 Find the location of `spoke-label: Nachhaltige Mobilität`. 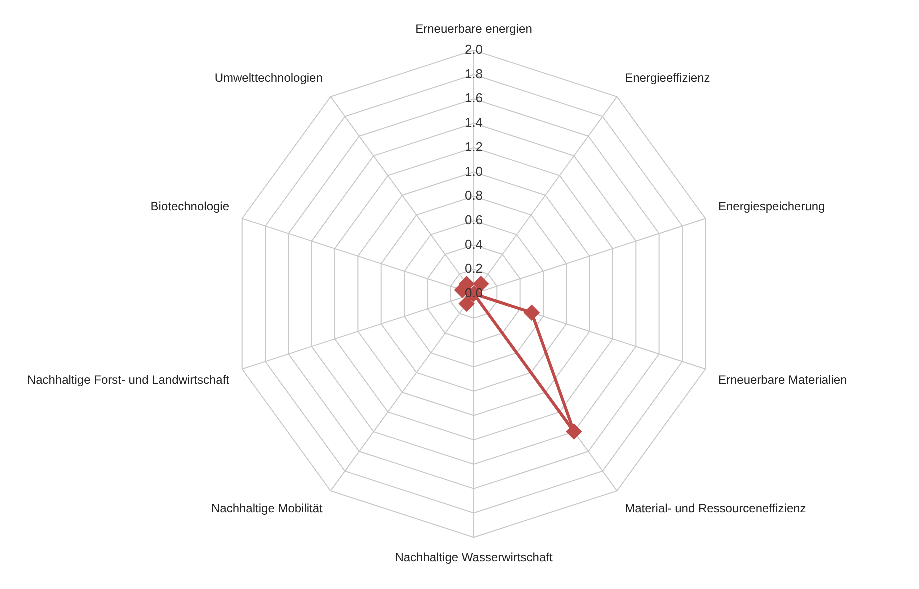

spoke-label: Nachhaltige Mobilität is located at coordinates (267, 508).